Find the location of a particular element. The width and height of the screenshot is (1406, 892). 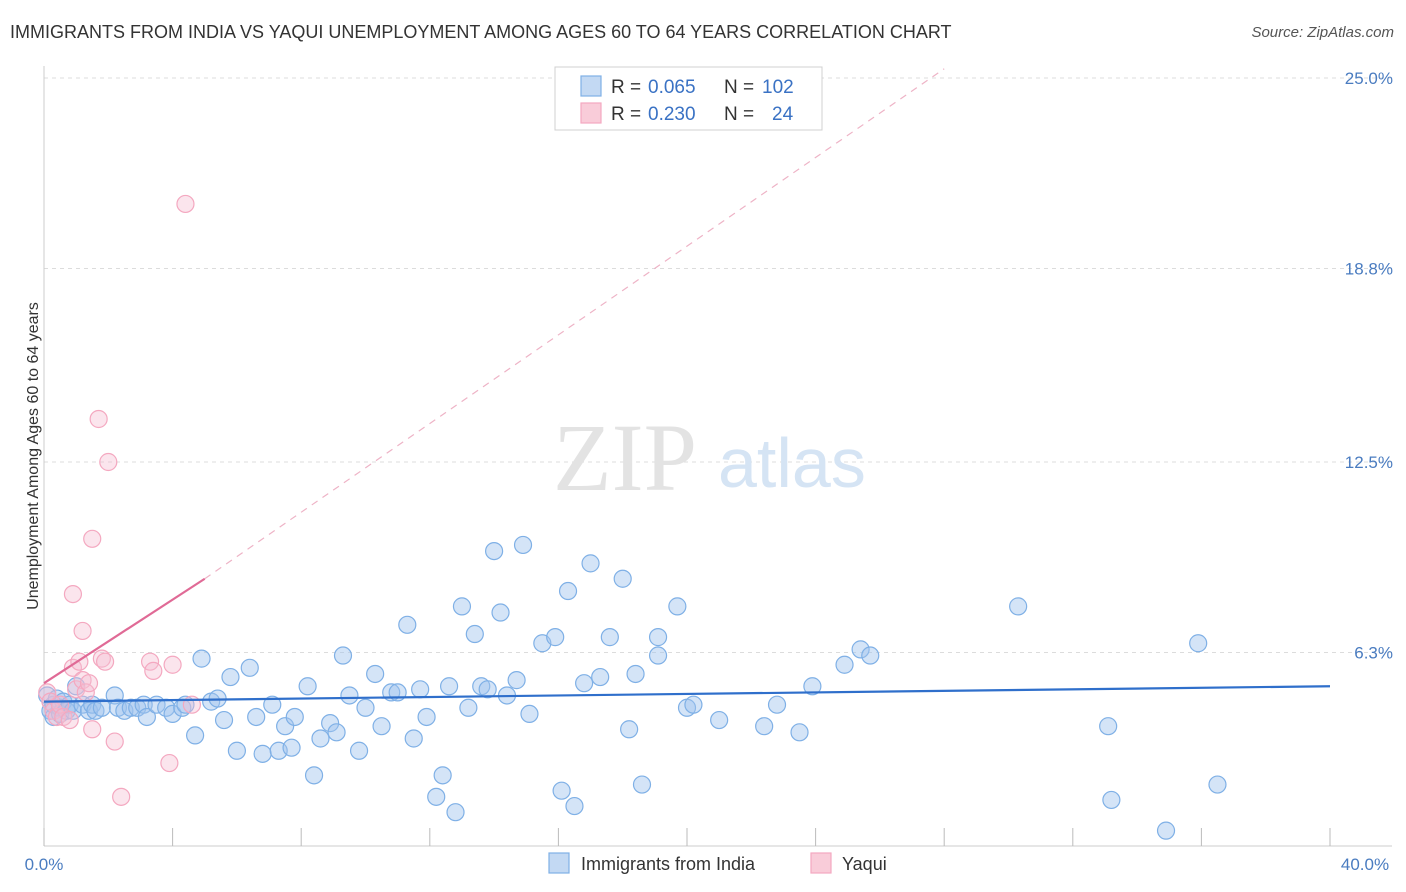

series-yaqui-points is located at coordinates (119, 500).